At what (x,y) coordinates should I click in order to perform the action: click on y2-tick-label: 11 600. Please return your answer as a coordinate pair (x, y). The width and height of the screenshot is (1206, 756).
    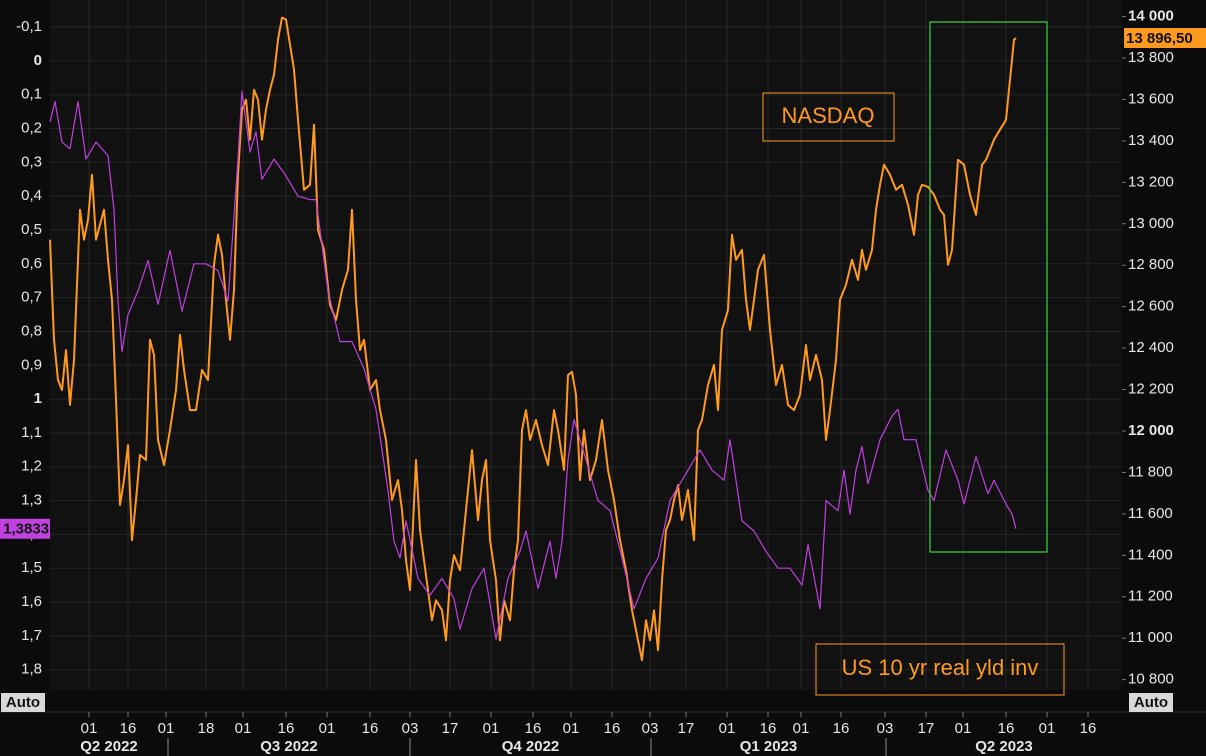
    Looking at the image, I should click on (1150, 513).